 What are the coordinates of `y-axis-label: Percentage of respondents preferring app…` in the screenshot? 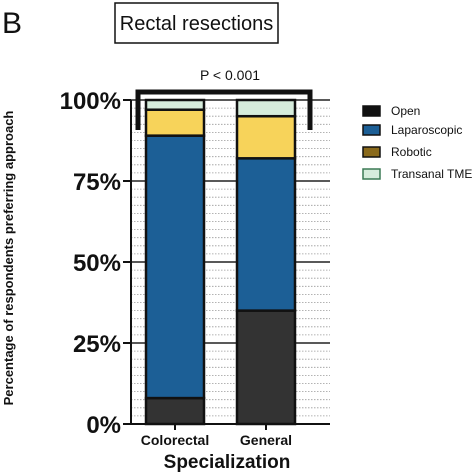 It's located at (8, 258).